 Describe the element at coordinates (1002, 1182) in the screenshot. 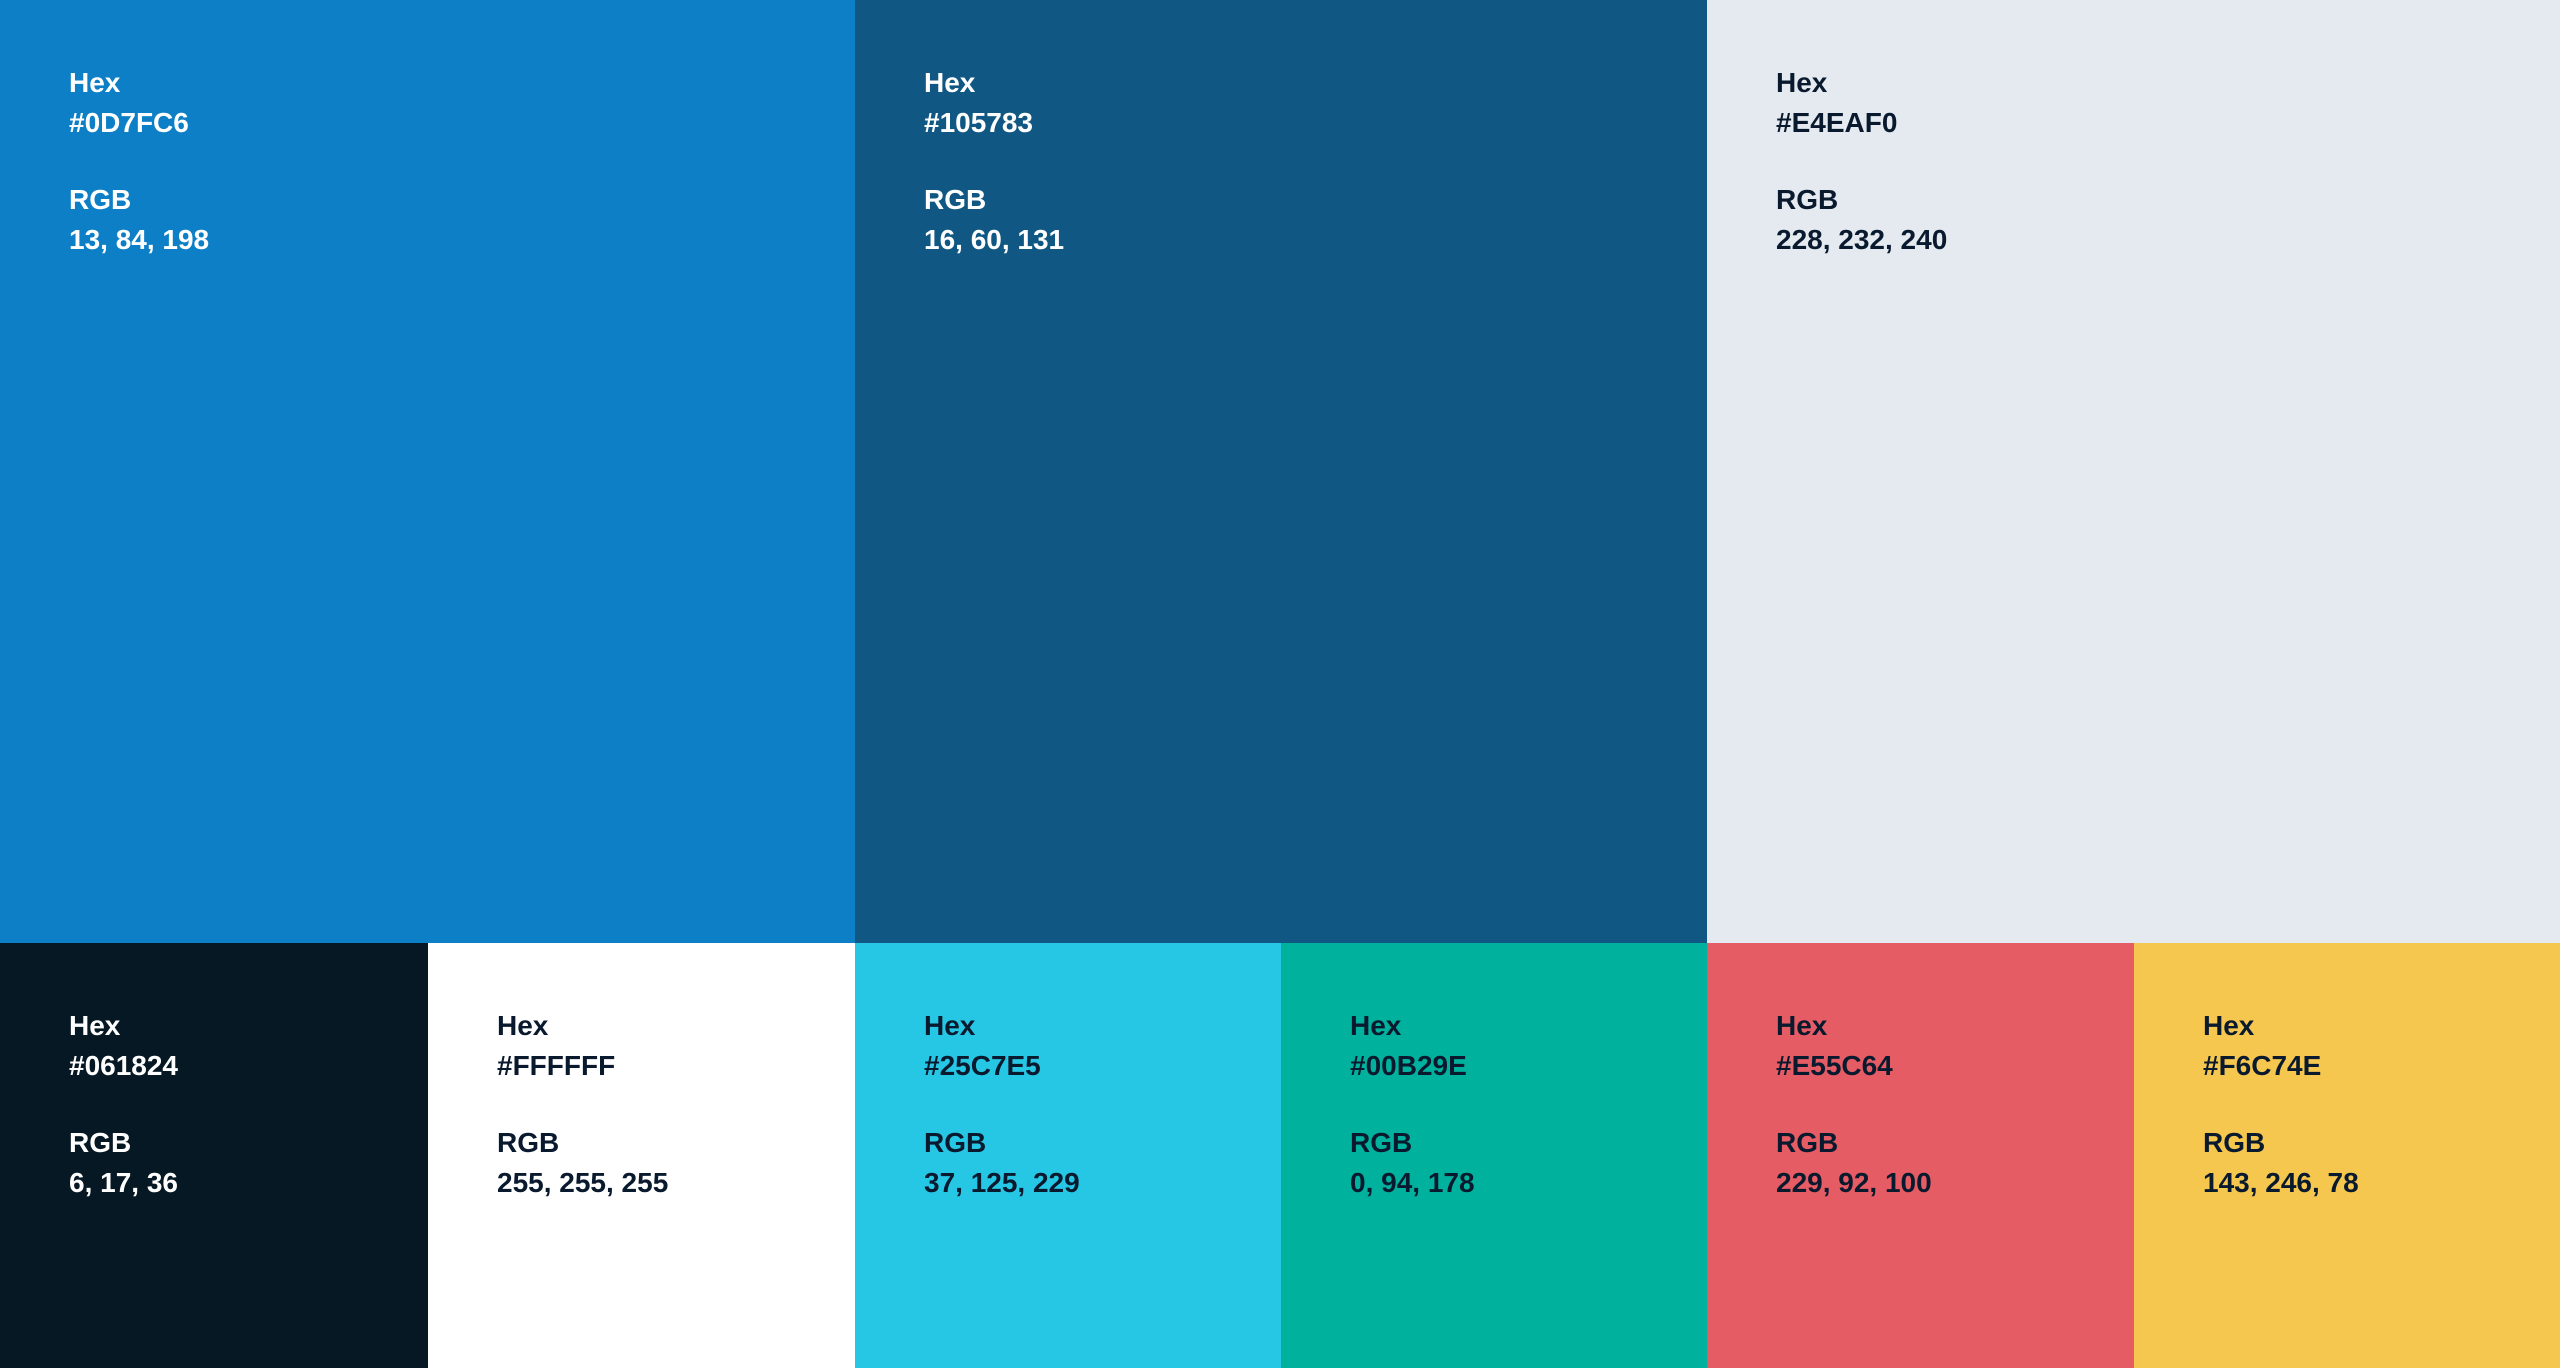

I see `rgb-value: 37, 125, 229` at that location.